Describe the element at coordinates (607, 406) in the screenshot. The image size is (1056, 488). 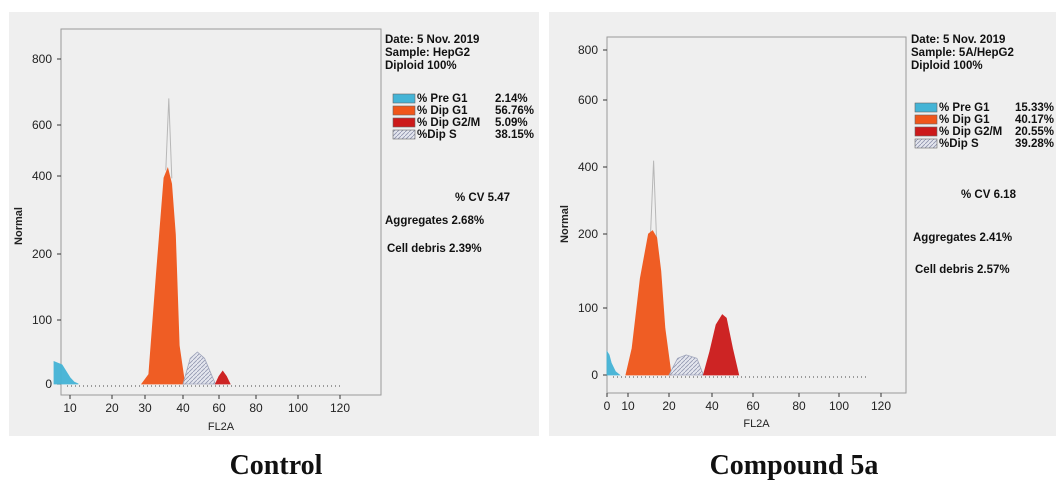
I see `x-tick-label: 0` at that location.